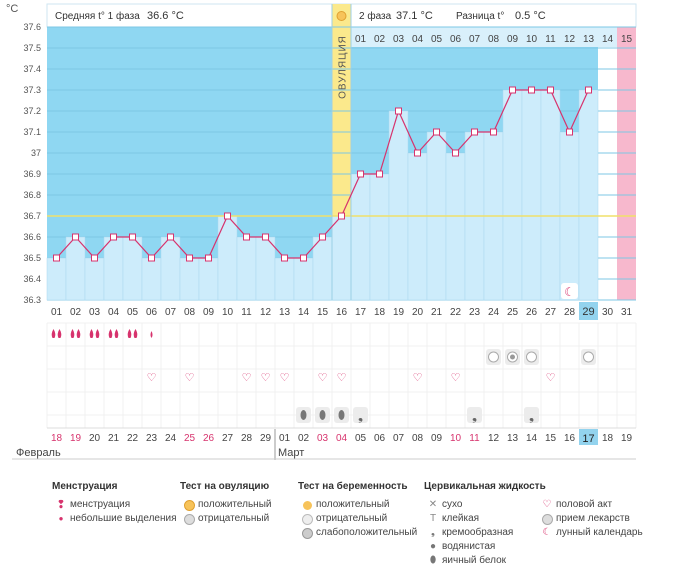 The height and width of the screenshot is (587, 675). What do you see at coordinates (323, 312) in the screenshot?
I see `cycle-day-label: 15` at bounding box center [323, 312].